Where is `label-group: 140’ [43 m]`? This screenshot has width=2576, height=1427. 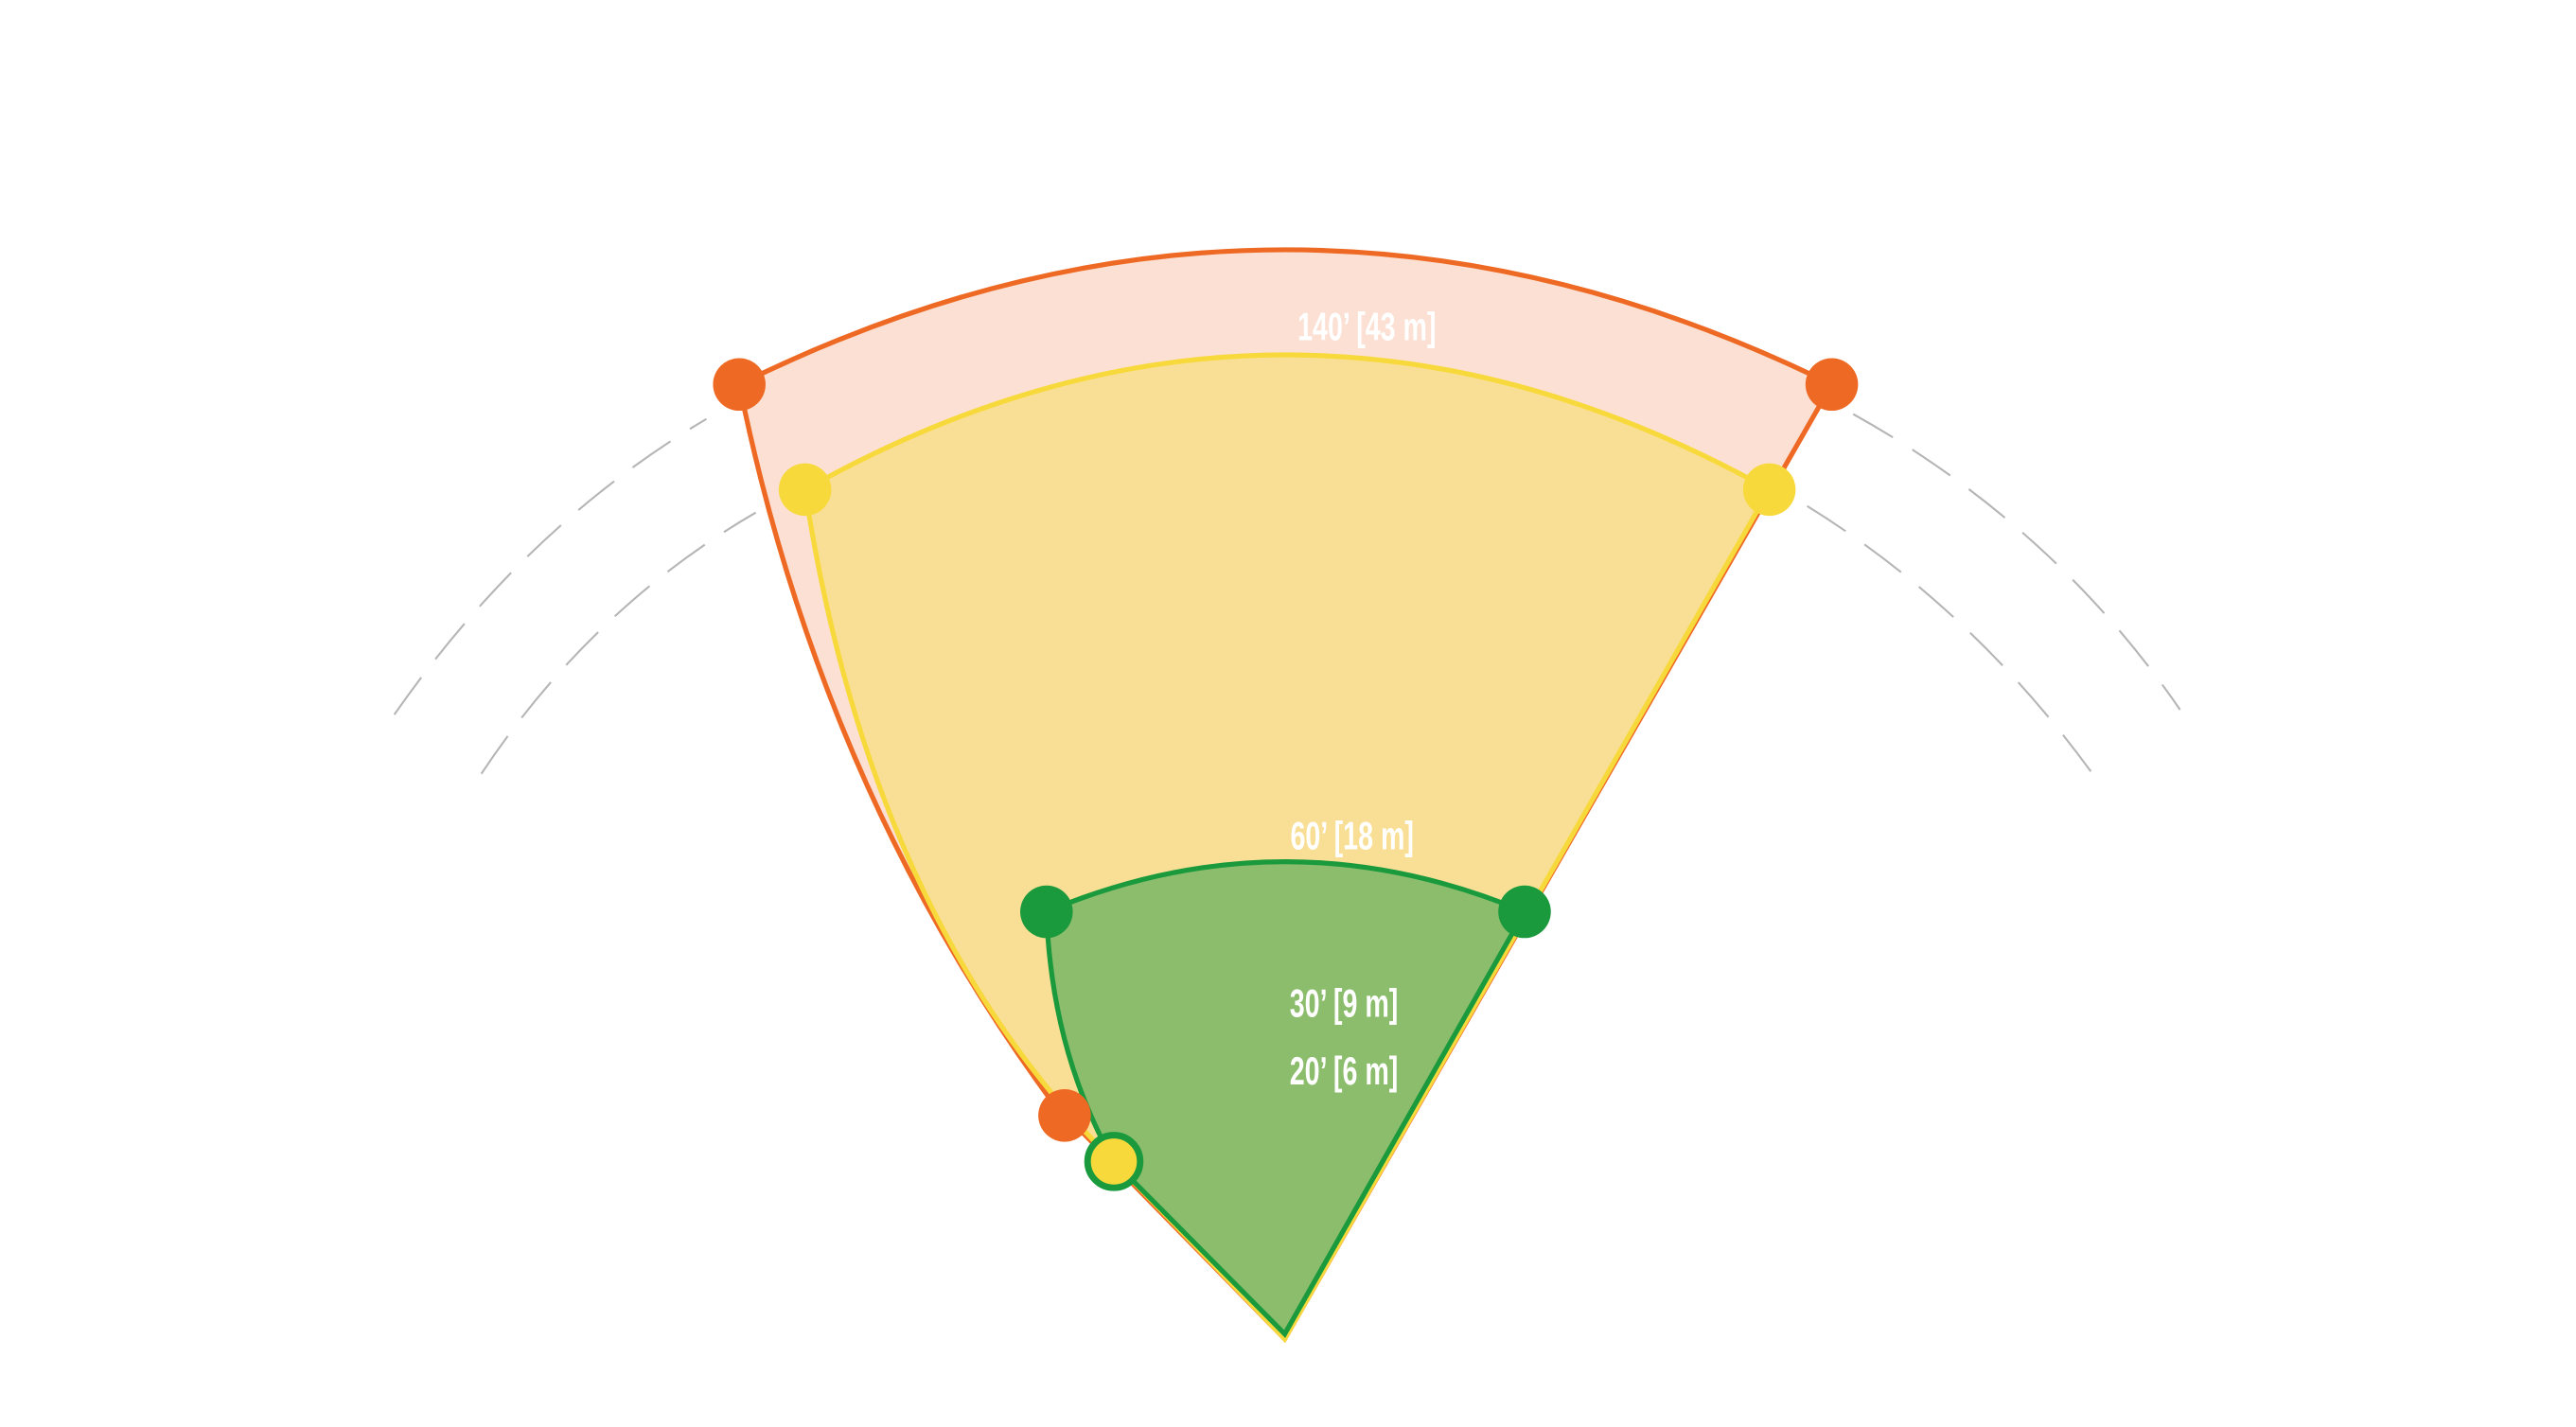 label-group: 140’ [43 m] is located at coordinates (1366, 326).